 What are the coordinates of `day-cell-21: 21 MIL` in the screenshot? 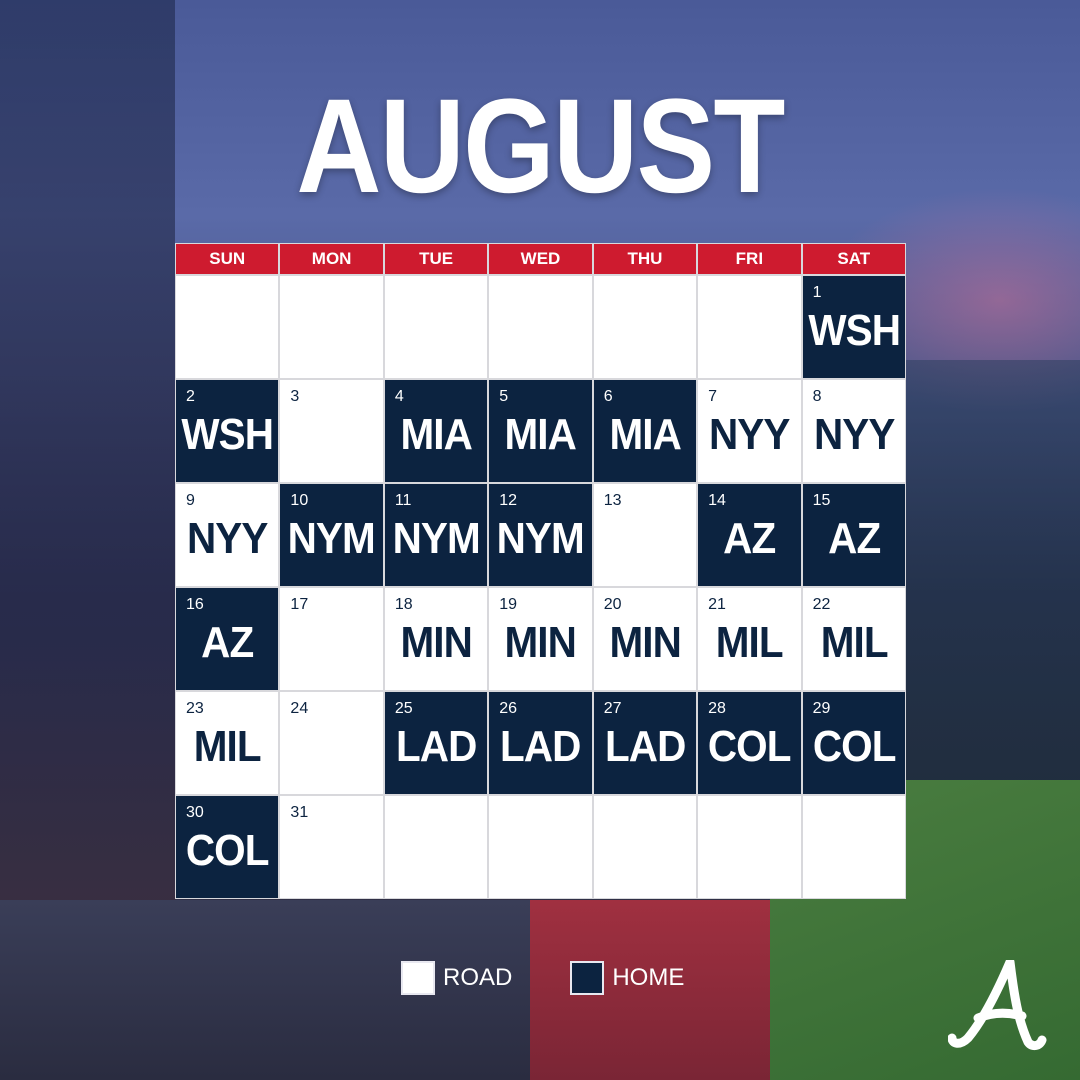 It's located at (749, 639).